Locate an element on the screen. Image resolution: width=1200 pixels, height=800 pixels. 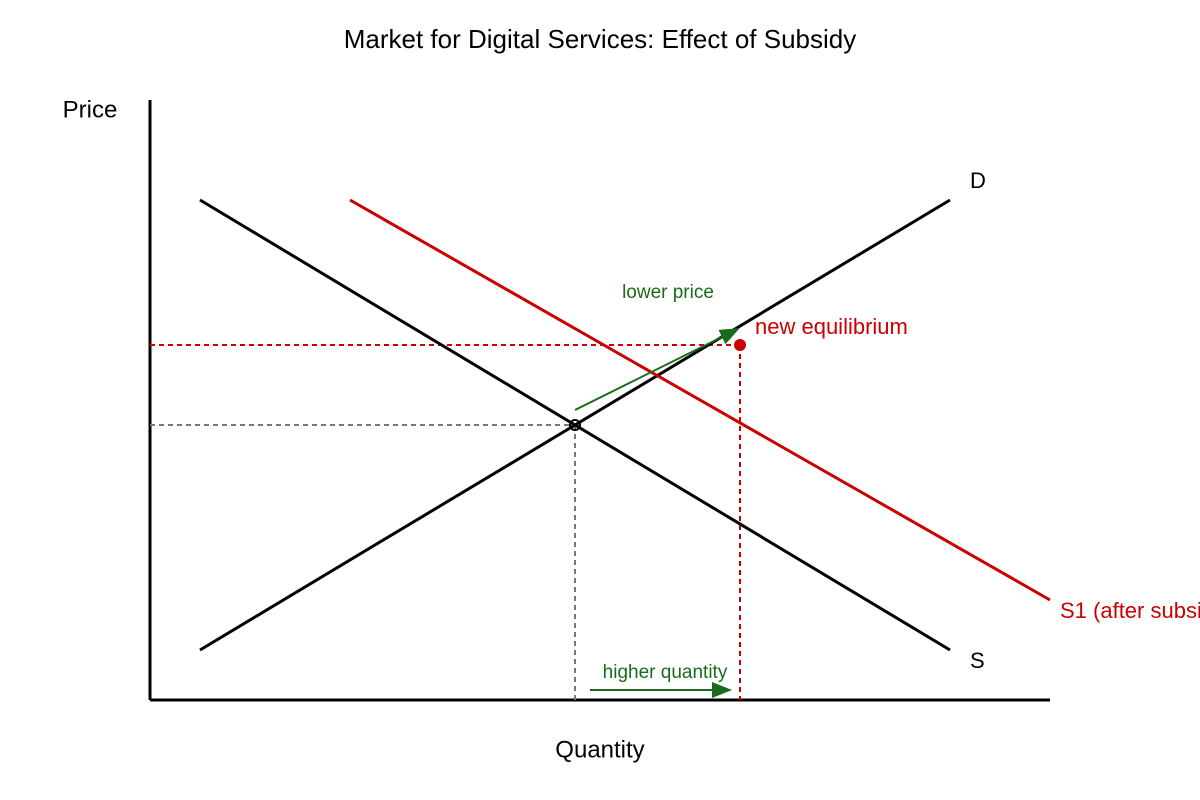
curve-label: D is located at coordinates (978, 180).